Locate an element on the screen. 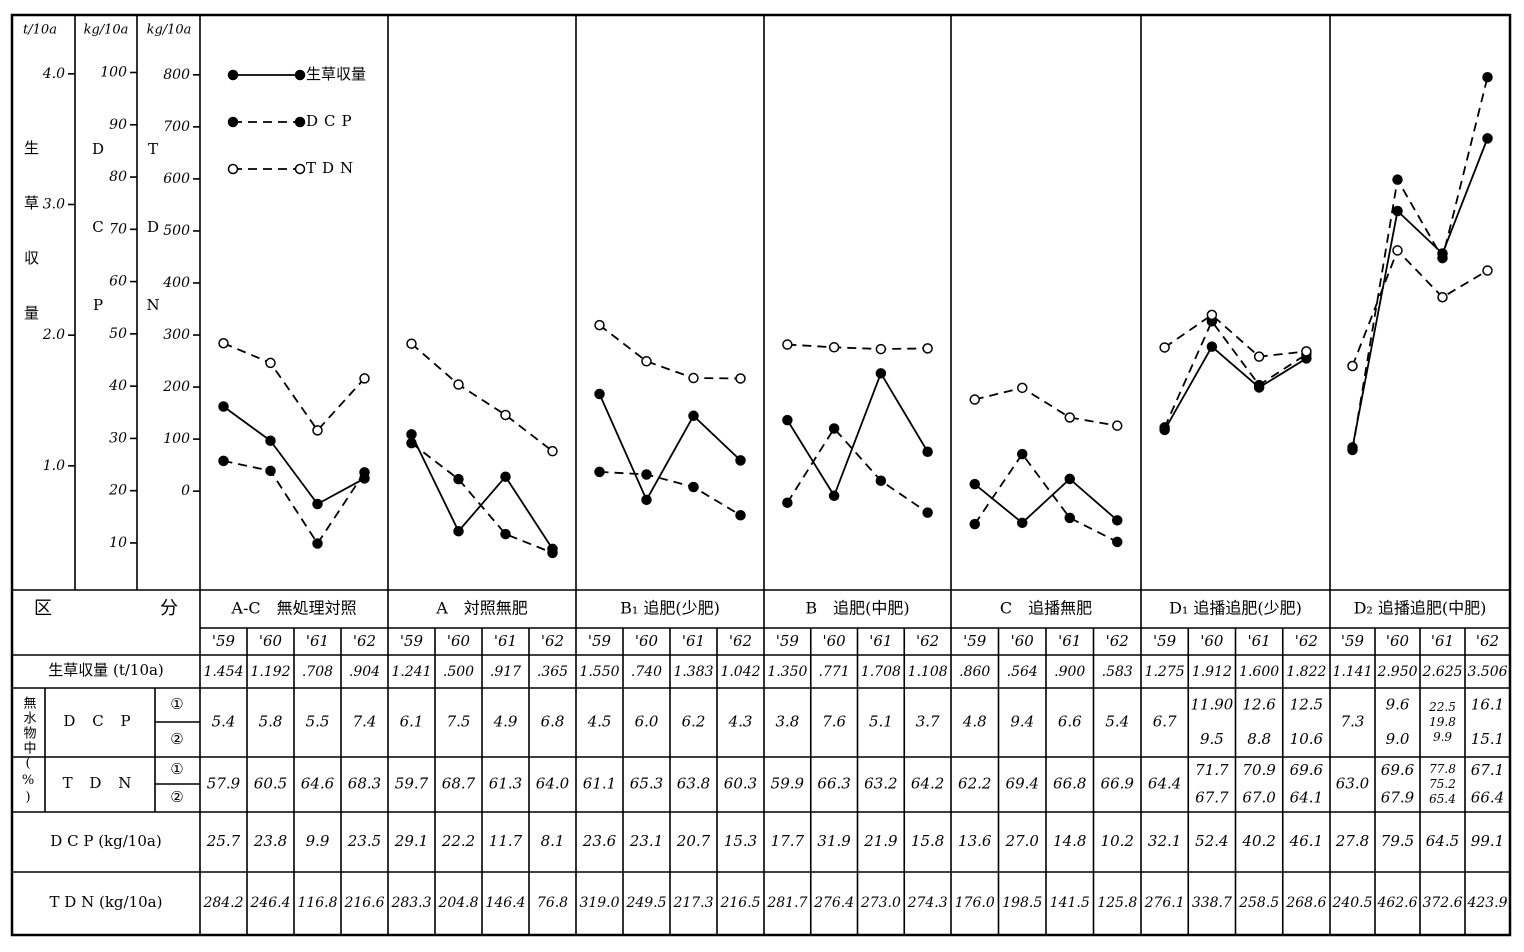  table-cell: 64.0 is located at coordinates (553, 784).